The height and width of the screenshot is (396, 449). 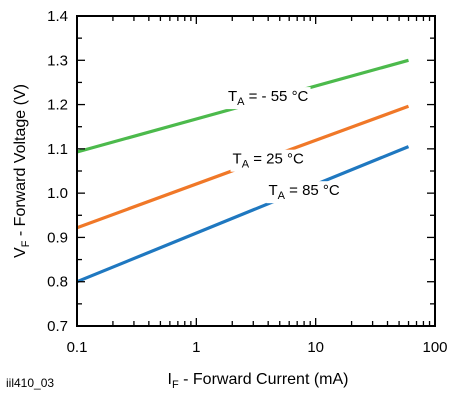 What do you see at coordinates (434, 347) in the screenshot?
I see `x-tick-label: 100` at bounding box center [434, 347].